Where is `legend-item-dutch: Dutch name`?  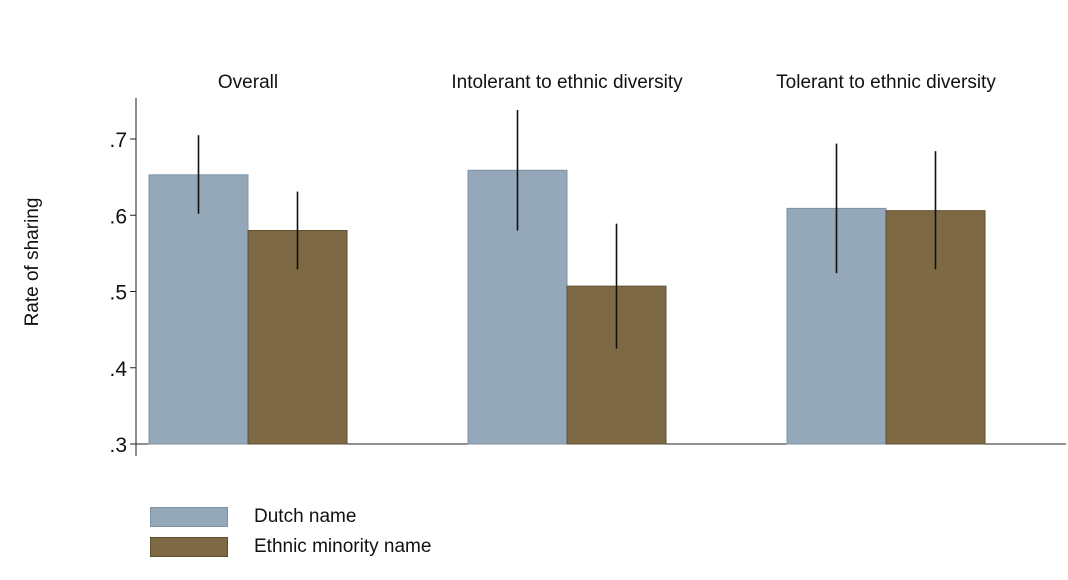
legend-item-dutch: Dutch name is located at coordinates (290, 517).